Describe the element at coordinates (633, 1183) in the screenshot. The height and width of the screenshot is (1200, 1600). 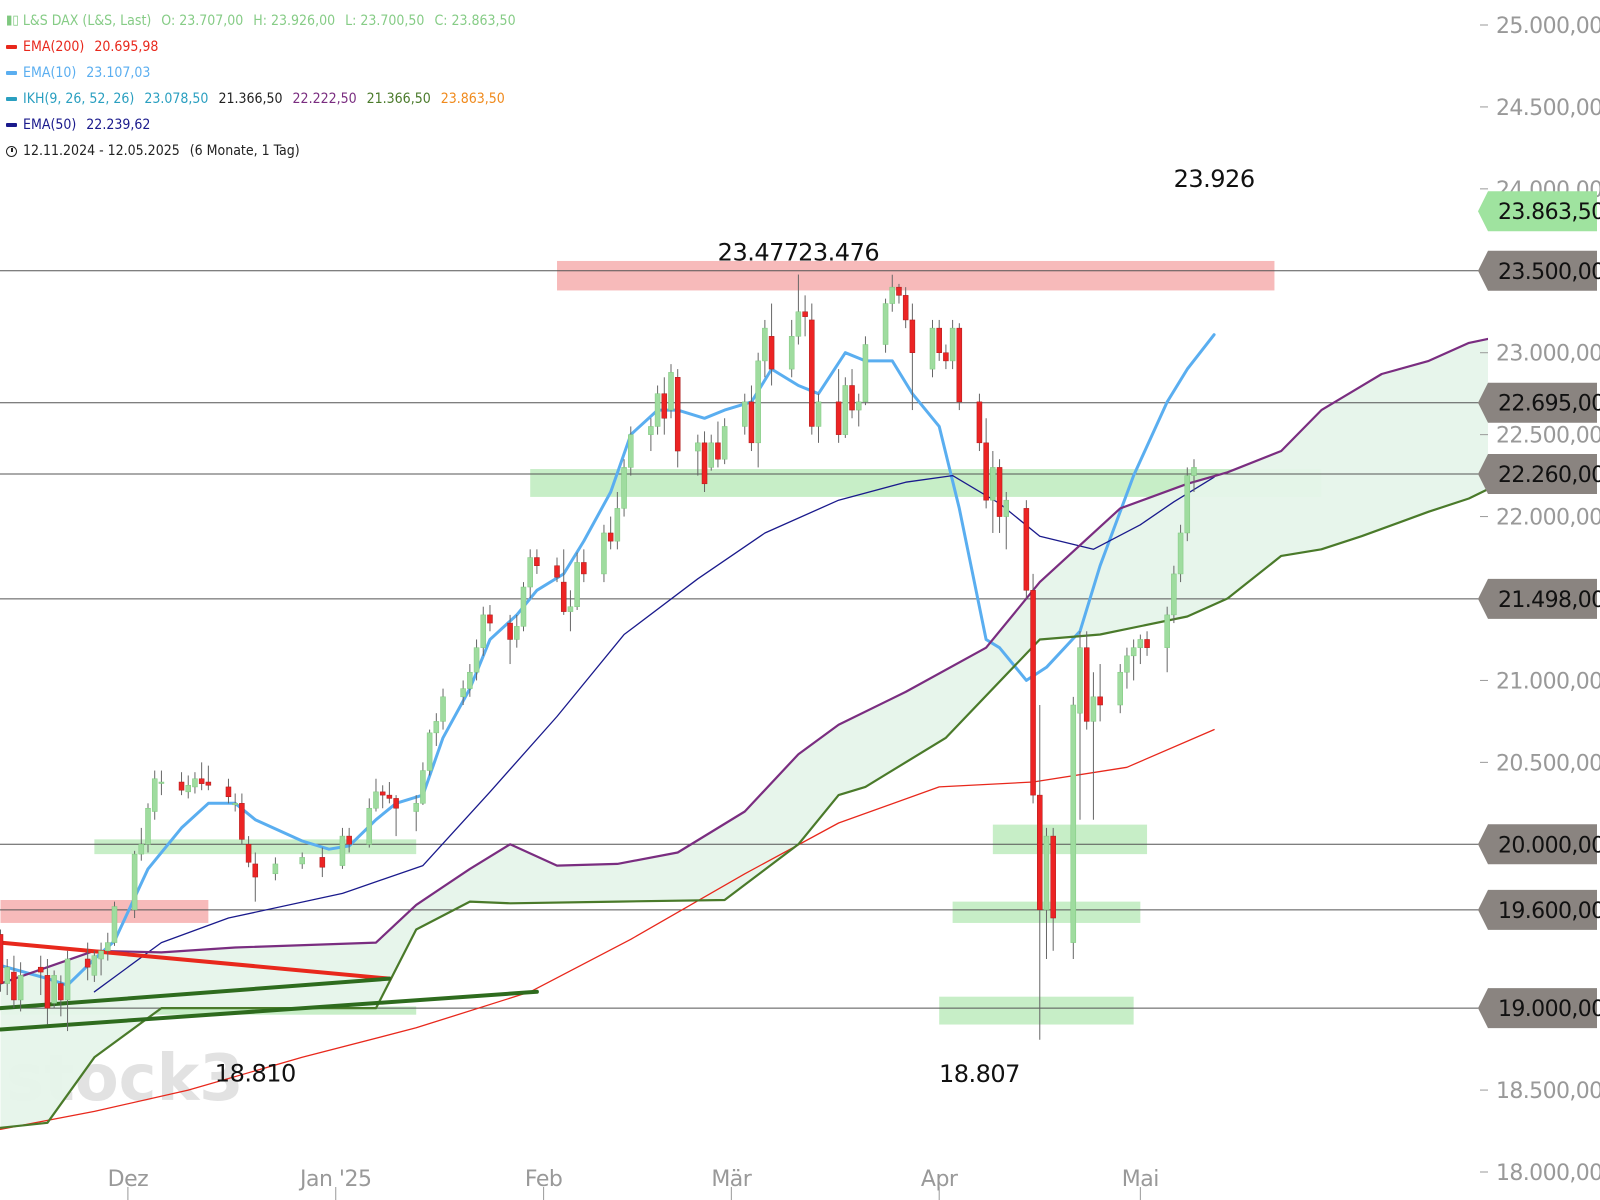
I see `time-axis: Dez Jan '25 Feb Mär Apr Mai` at that location.